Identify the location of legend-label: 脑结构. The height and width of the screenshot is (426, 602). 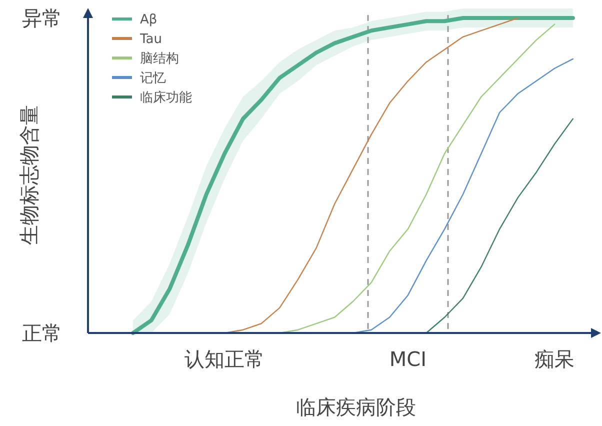
(159, 59).